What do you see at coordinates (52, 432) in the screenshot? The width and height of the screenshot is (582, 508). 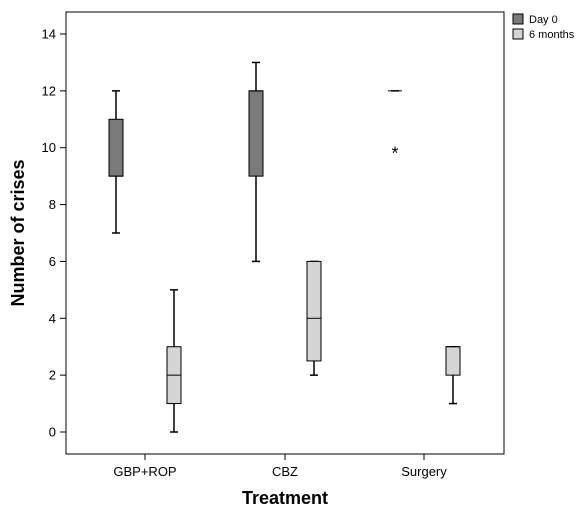 I see `y-tick-label: 0` at bounding box center [52, 432].